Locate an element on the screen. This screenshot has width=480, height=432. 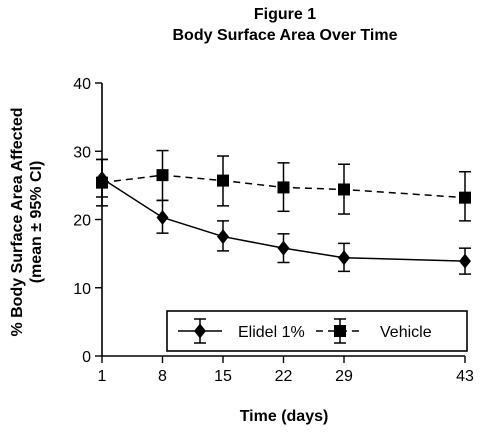
legend-entry: Vehicle is located at coordinates (374, 331).